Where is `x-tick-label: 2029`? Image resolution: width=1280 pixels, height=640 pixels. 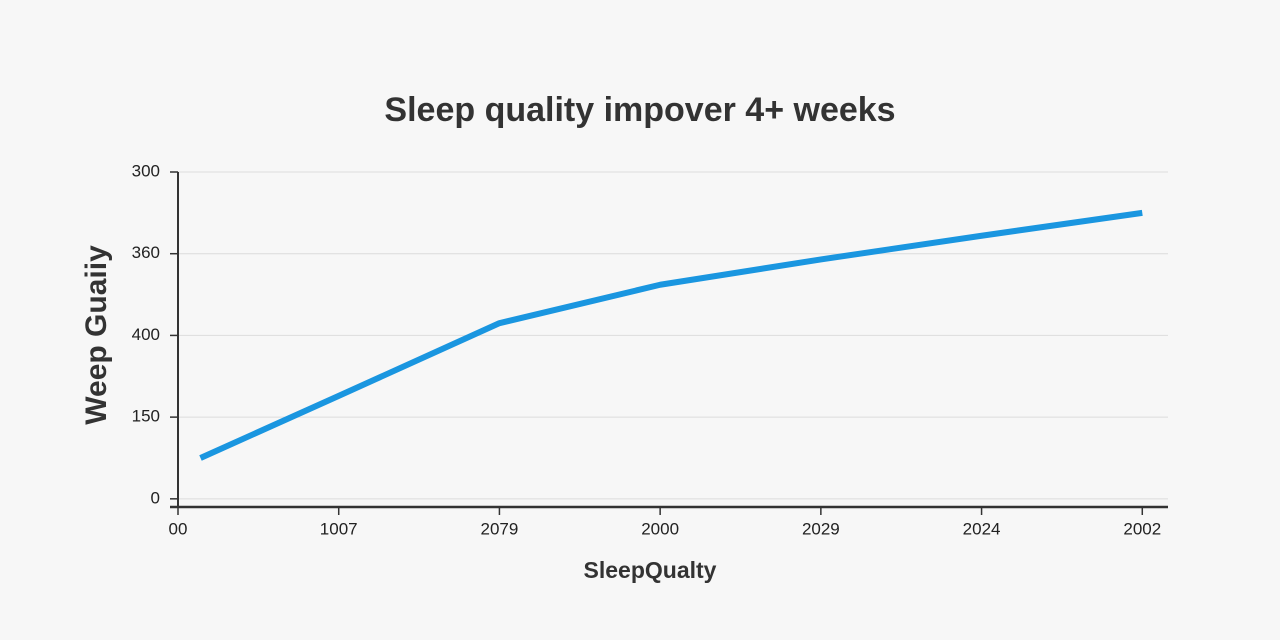
x-tick-label: 2029 is located at coordinates (821, 528).